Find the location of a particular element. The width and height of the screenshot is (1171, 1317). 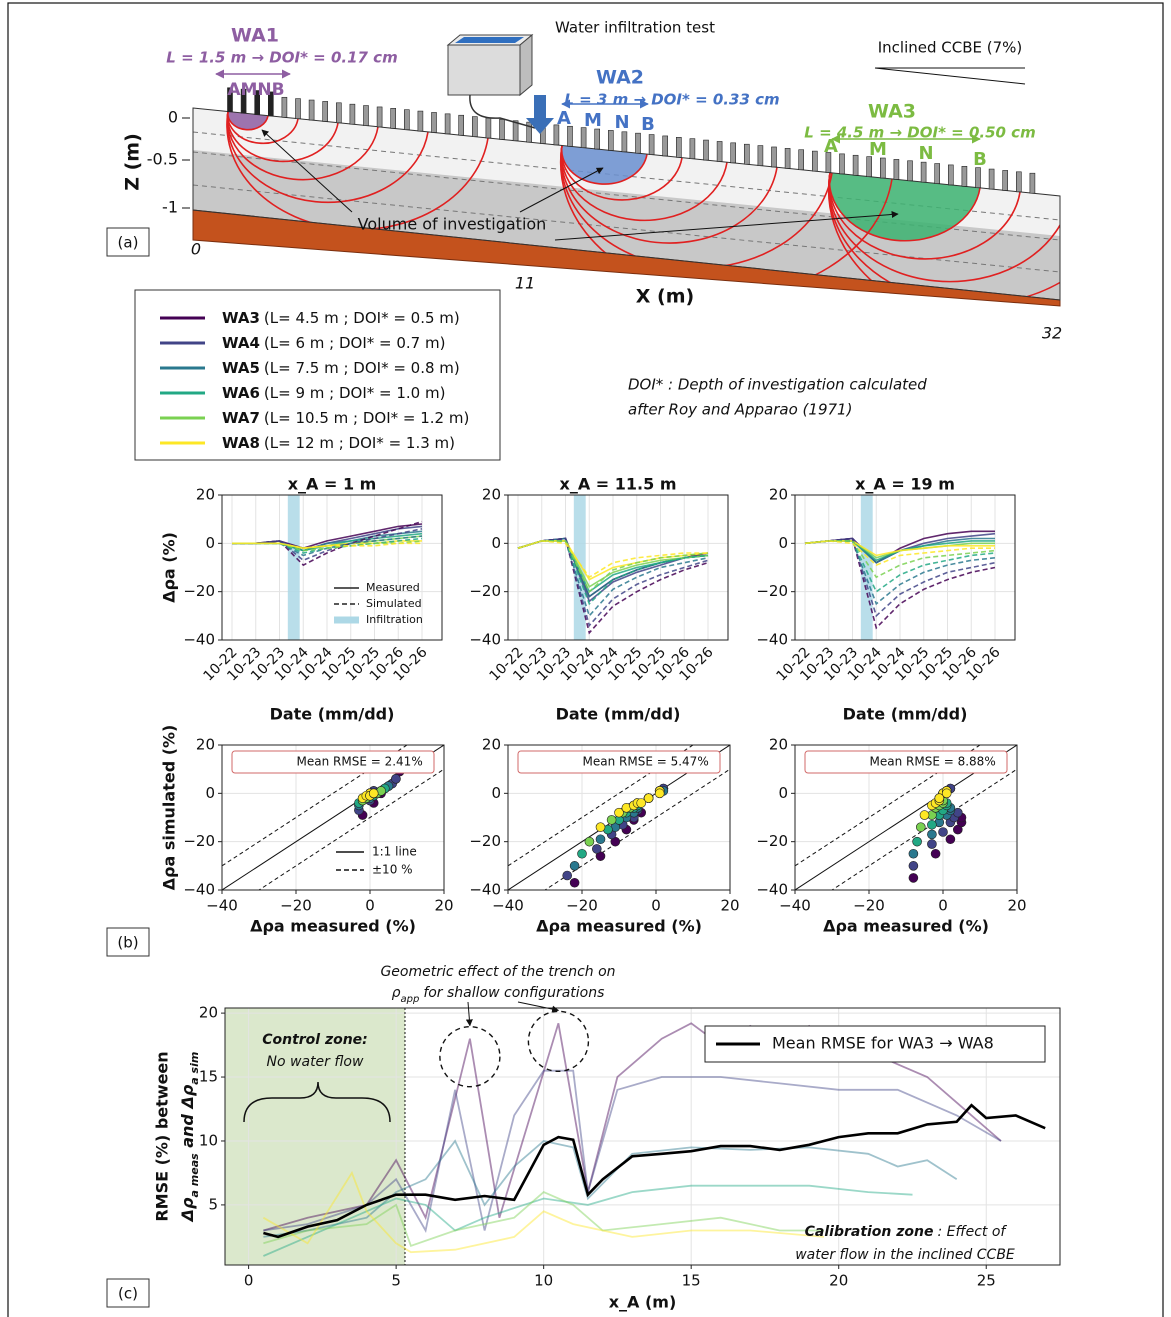

panel-label-text: (c) is located at coordinates (128, 1294).